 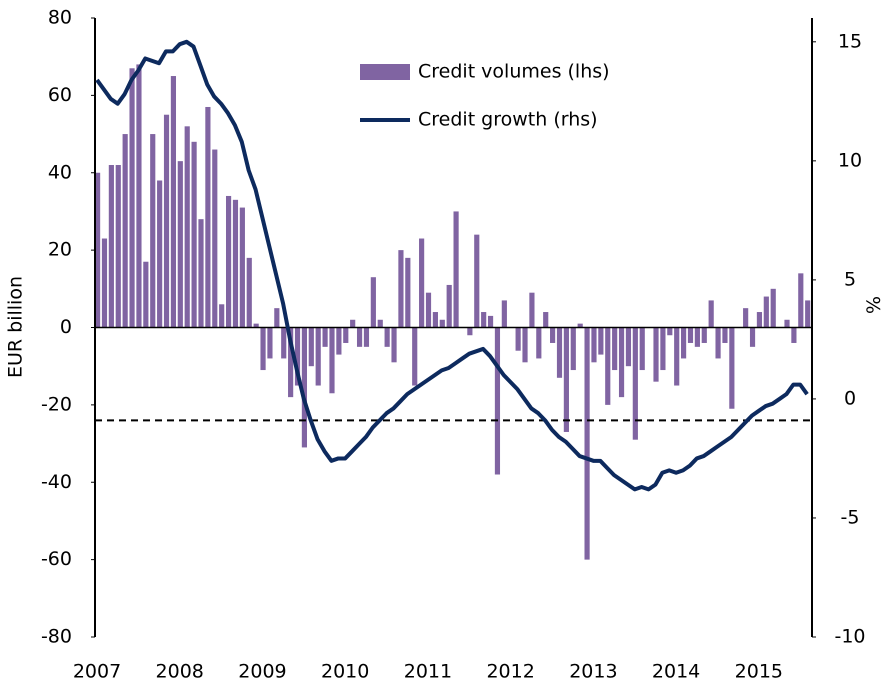 I want to click on y-tick-label: -20, so click(x=56, y=404).